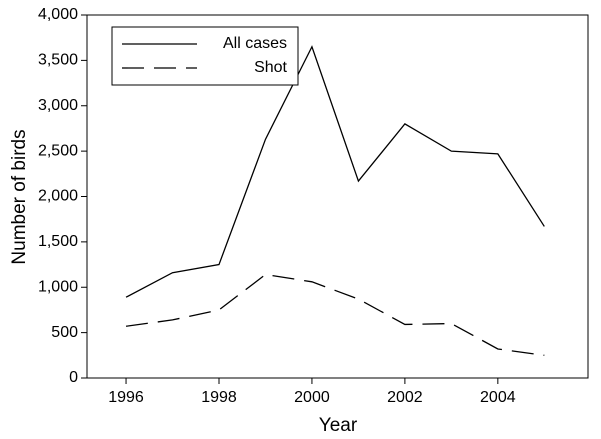  Describe the element at coordinates (338, 425) in the screenshot. I see `x-axis-label: Year` at that location.